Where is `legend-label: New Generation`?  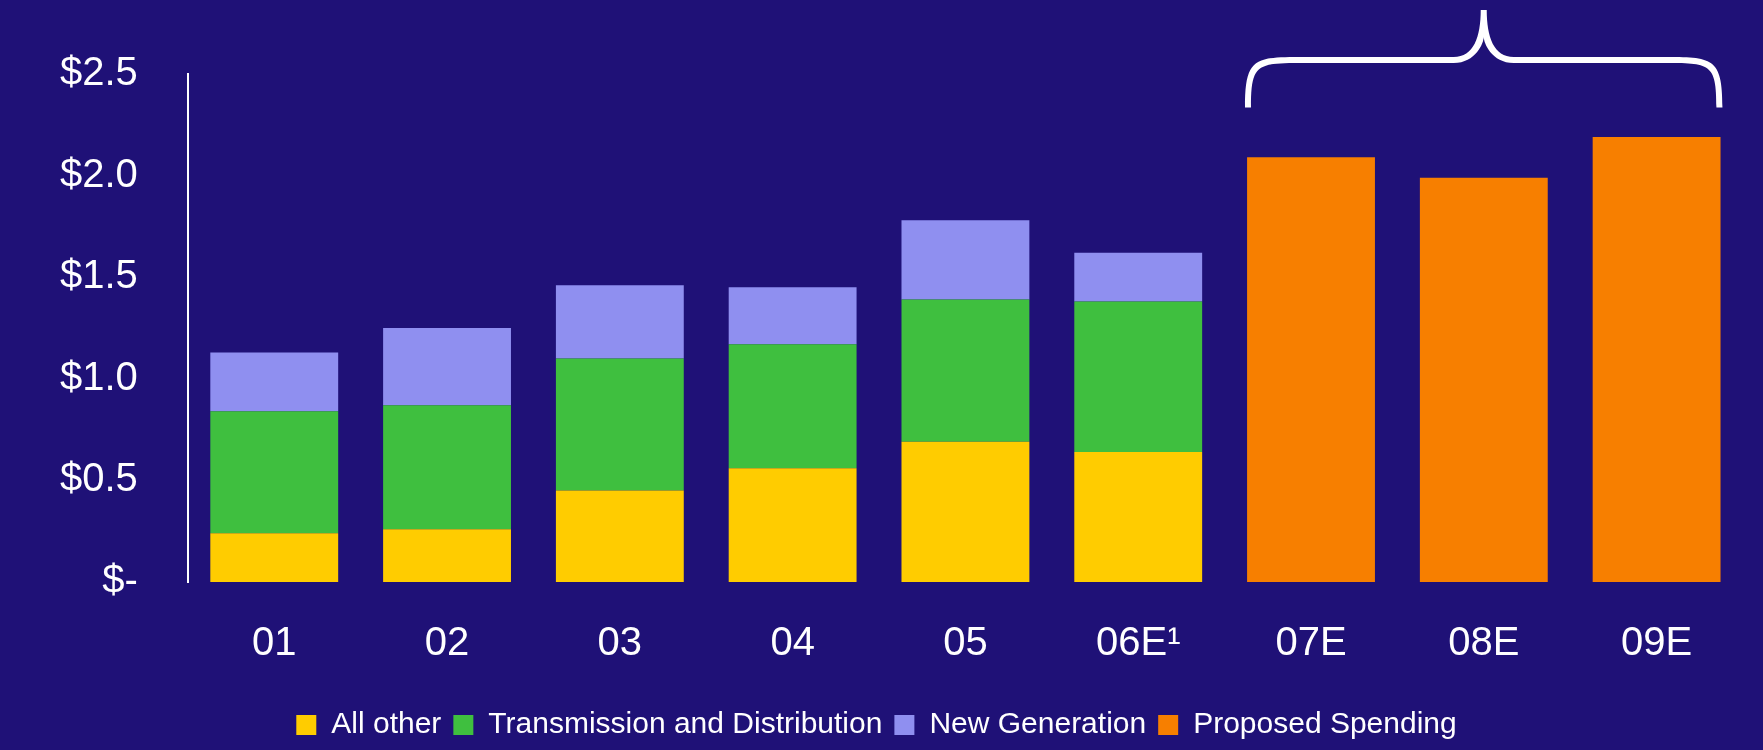 legend-label: New Generation is located at coordinates (1038, 723).